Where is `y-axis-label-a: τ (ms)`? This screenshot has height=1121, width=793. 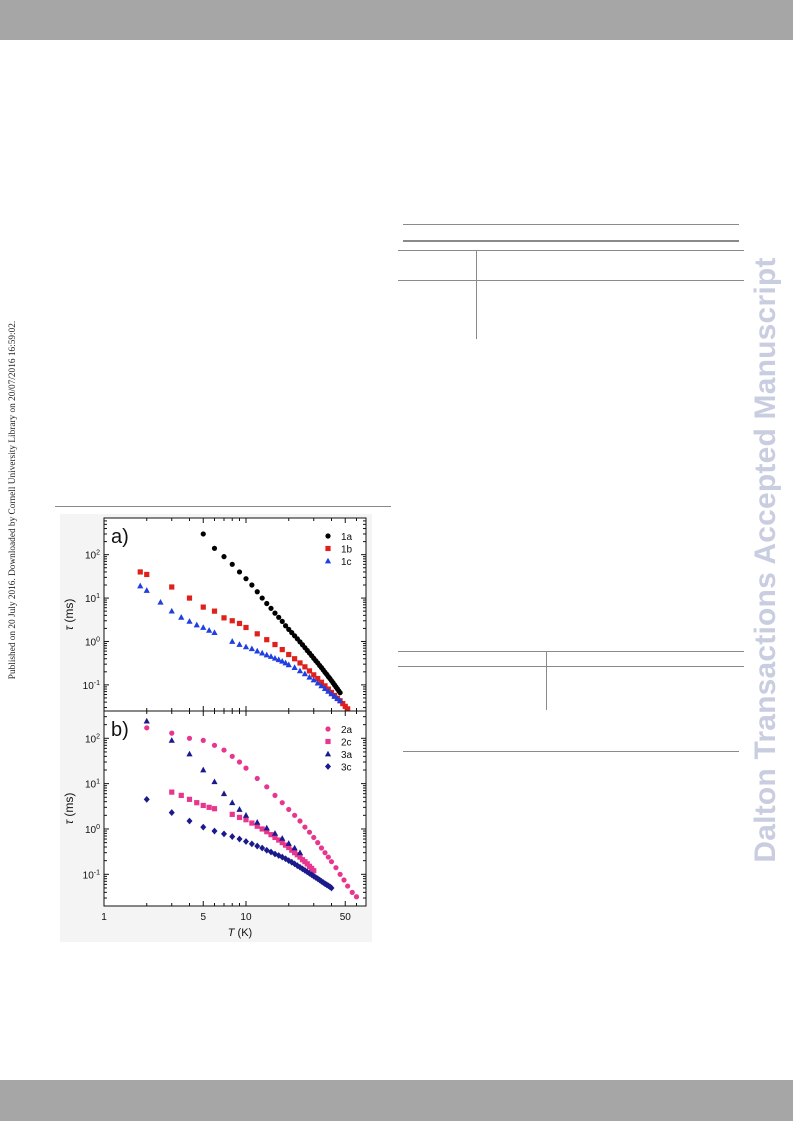 y-axis-label-a: τ (ms) is located at coordinates (69, 615).